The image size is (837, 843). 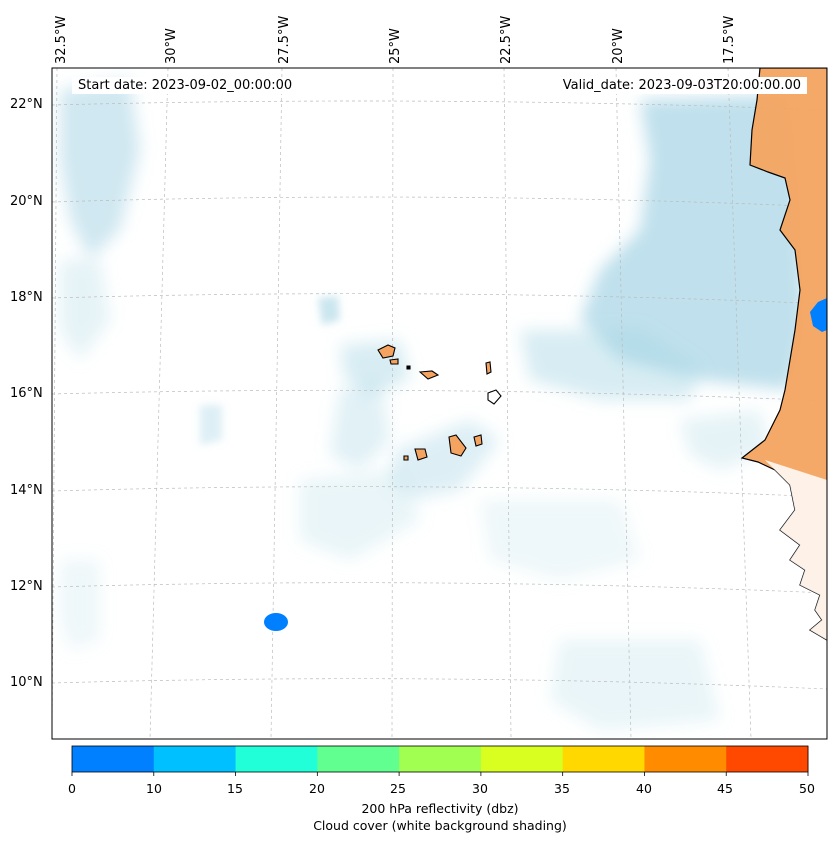 What do you see at coordinates (26, 682) in the screenshot?
I see `lat-label: 10°N` at bounding box center [26, 682].